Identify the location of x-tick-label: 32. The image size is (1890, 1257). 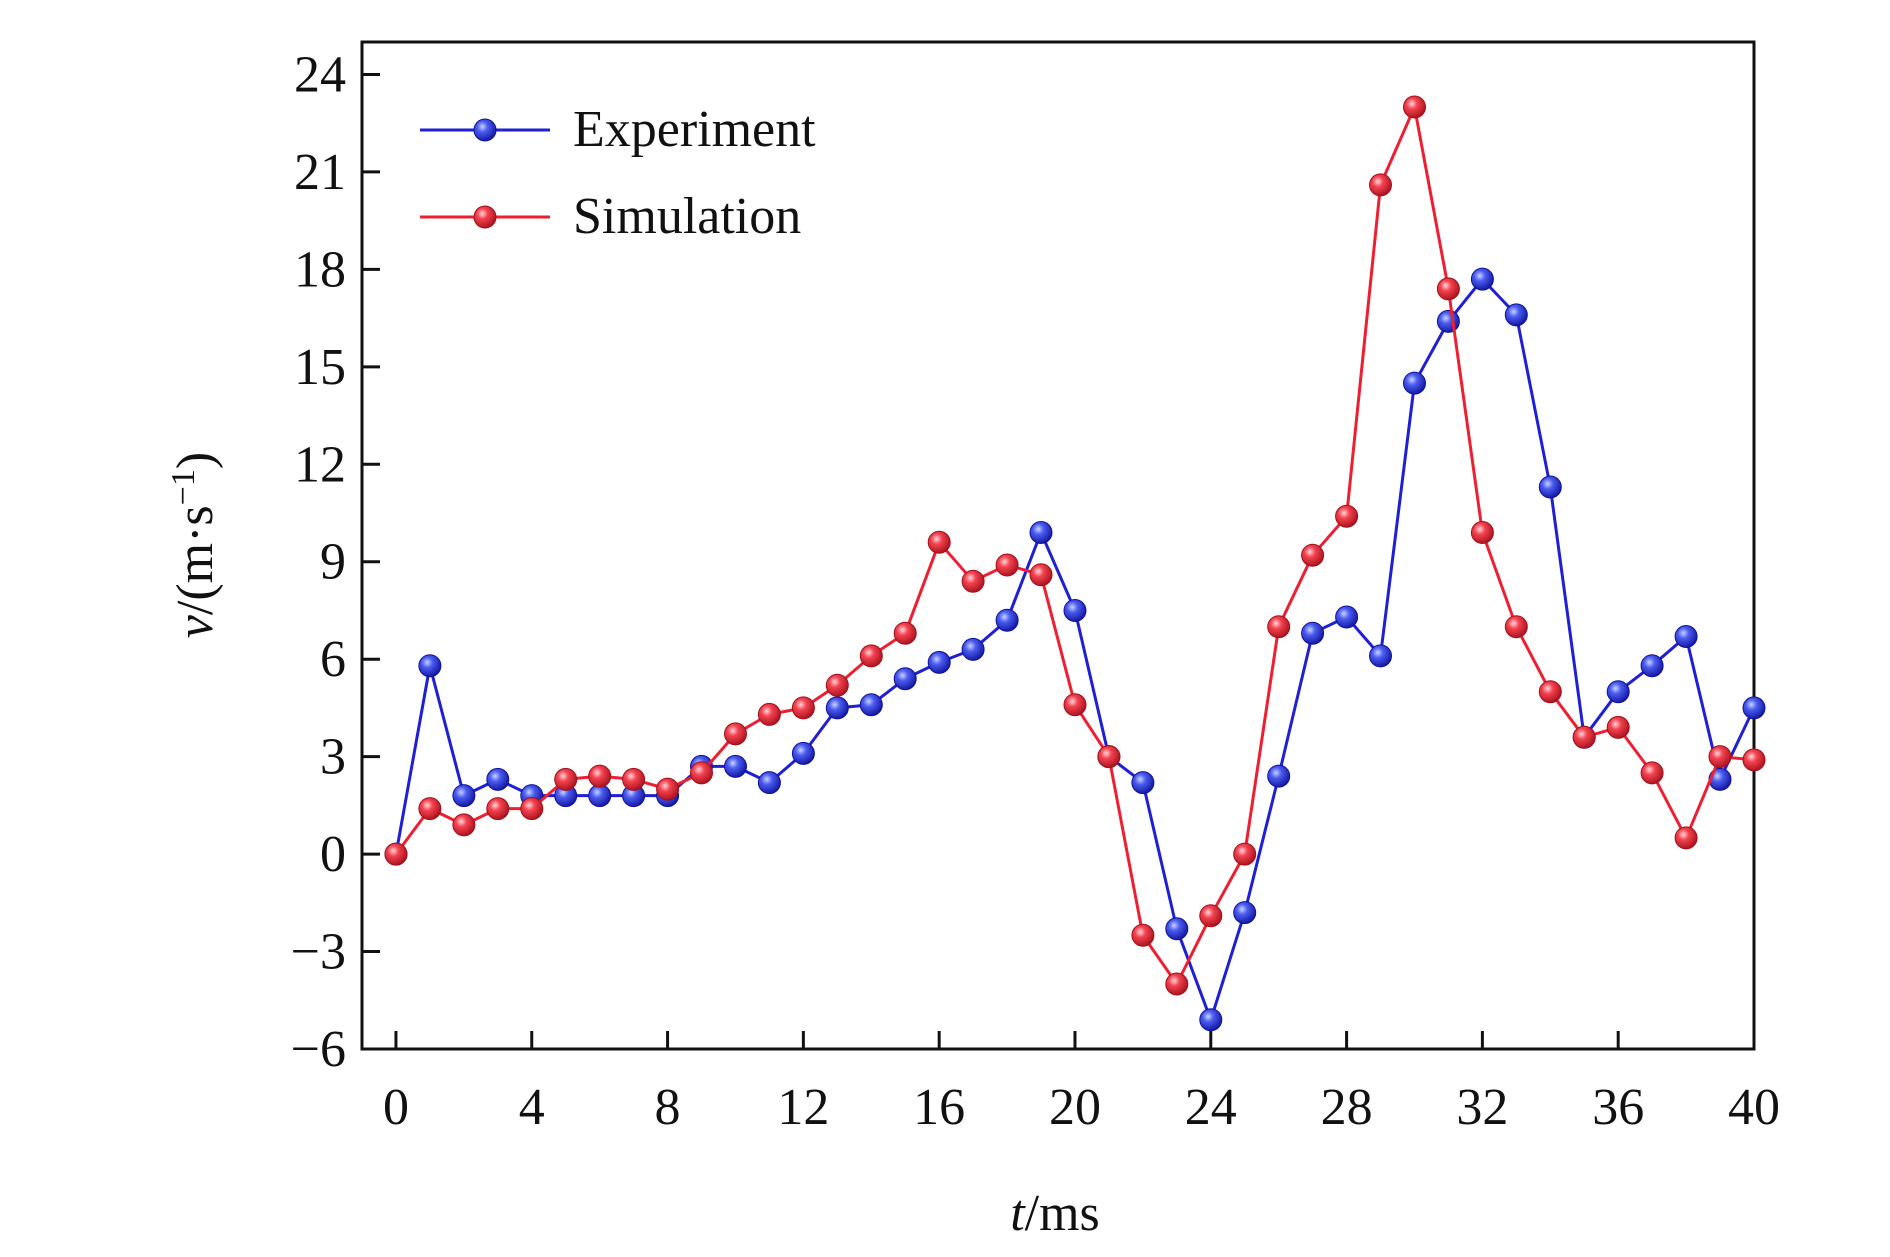
(1482, 1107).